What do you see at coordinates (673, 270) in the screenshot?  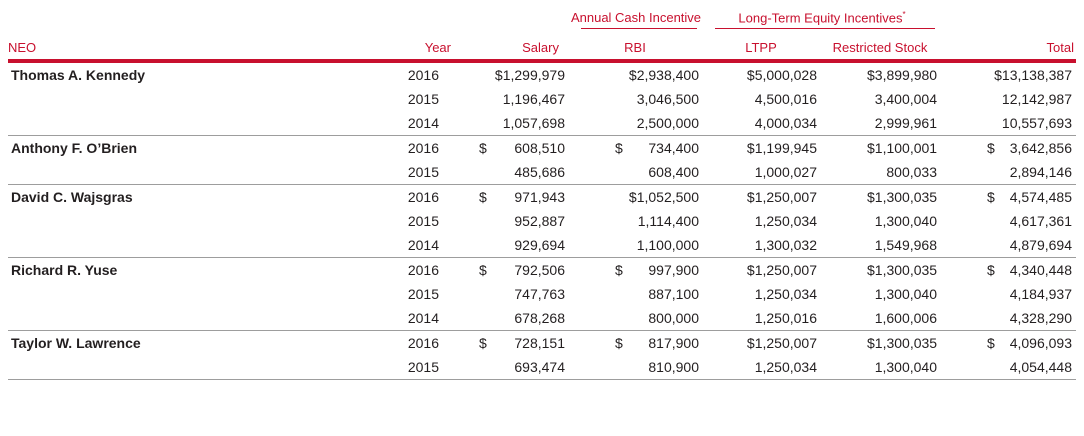 I see `amount-value: 997,900` at bounding box center [673, 270].